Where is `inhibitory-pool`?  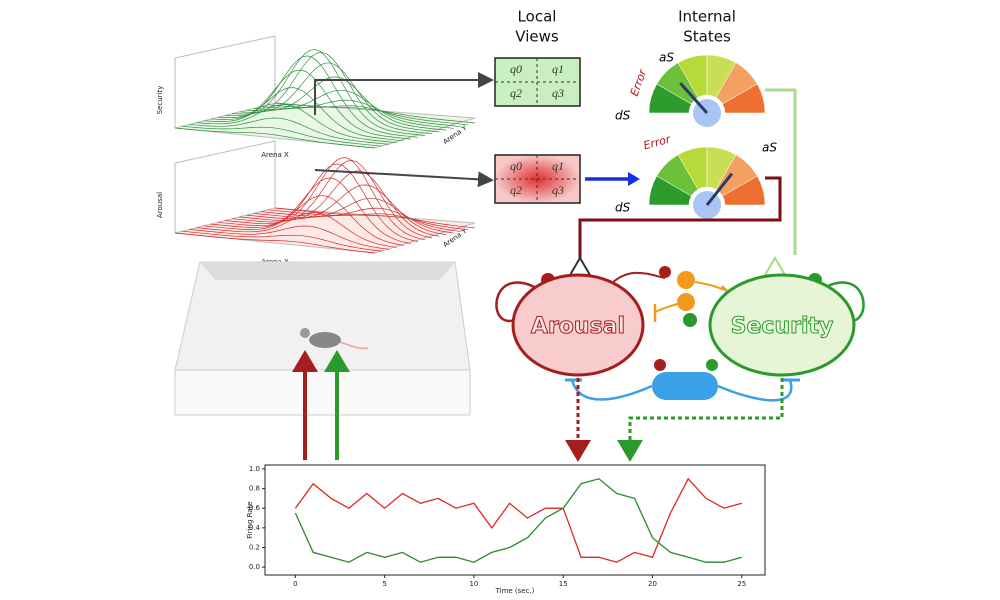 inhibitory-pool is located at coordinates (685, 386).